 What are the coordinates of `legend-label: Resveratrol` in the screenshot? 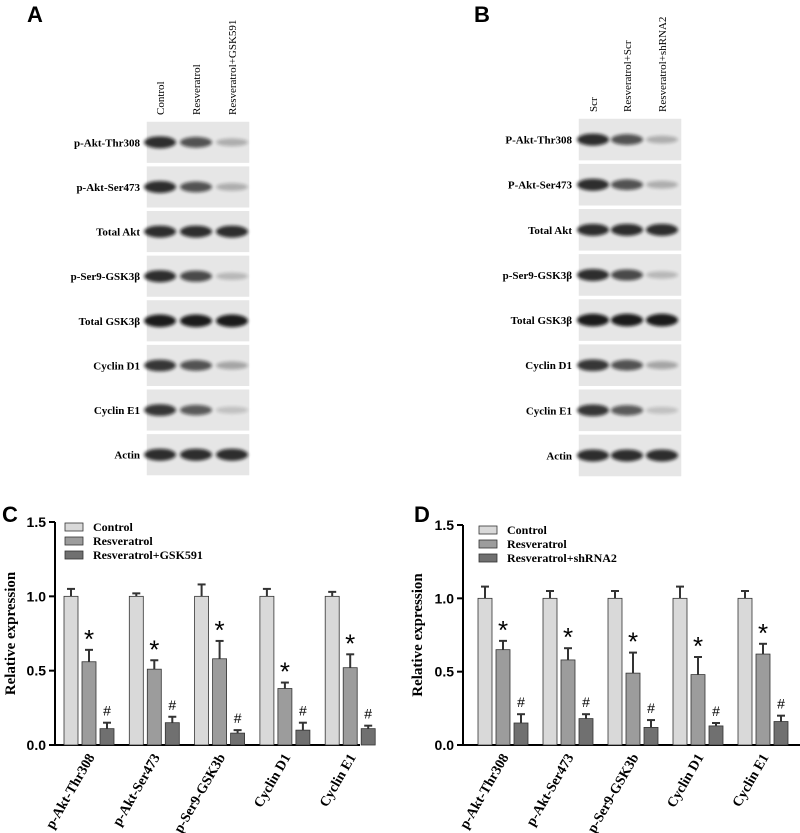 It's located at (537, 544).